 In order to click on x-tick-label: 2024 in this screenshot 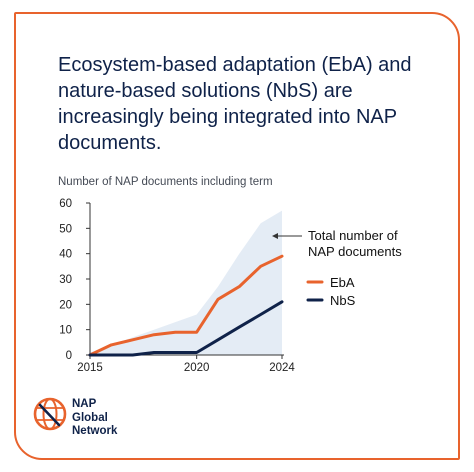, I will do `click(282, 368)`.